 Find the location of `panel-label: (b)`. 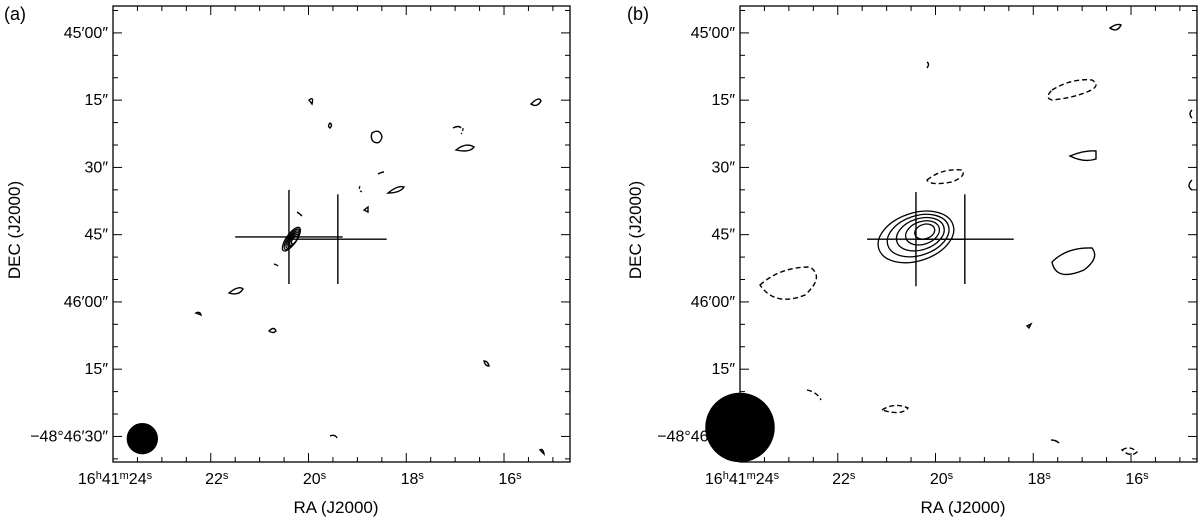

panel-label: (b) is located at coordinates (638, 14).